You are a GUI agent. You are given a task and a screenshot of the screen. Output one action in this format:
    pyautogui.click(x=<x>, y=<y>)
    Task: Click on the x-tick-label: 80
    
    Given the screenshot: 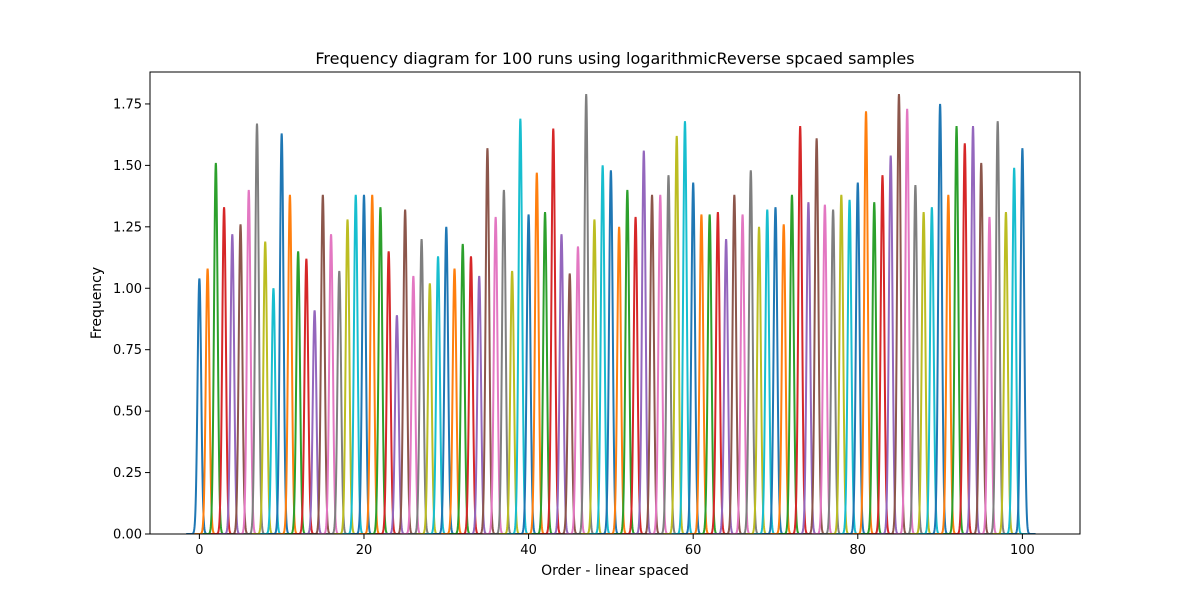 What is the action you would take?
    pyautogui.click(x=858, y=550)
    